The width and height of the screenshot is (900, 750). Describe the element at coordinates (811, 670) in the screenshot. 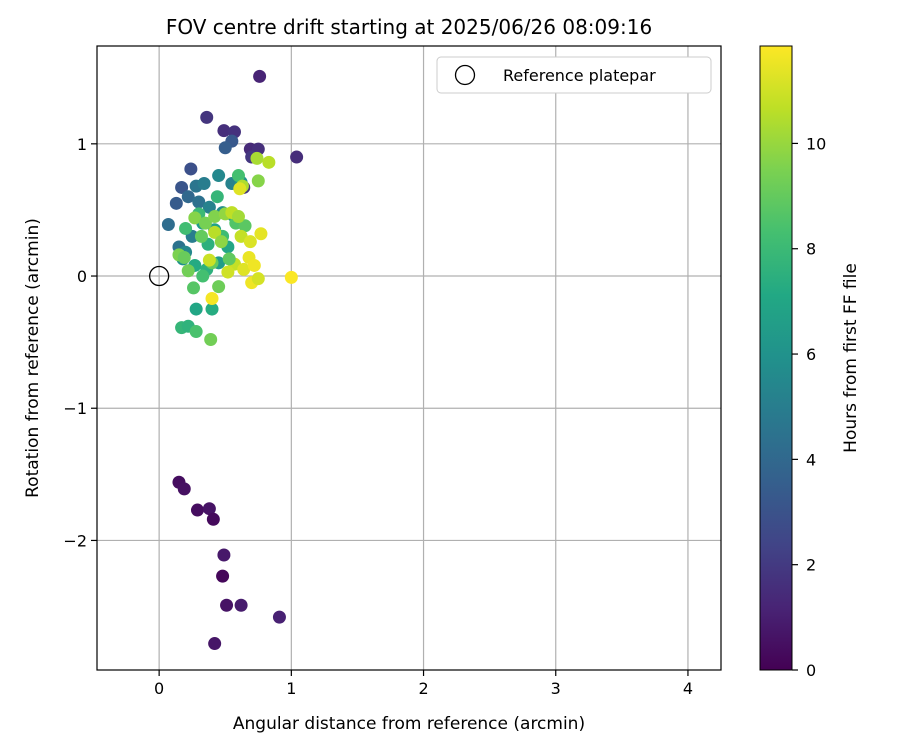

I see `colorbar-tick-label: 0` at that location.